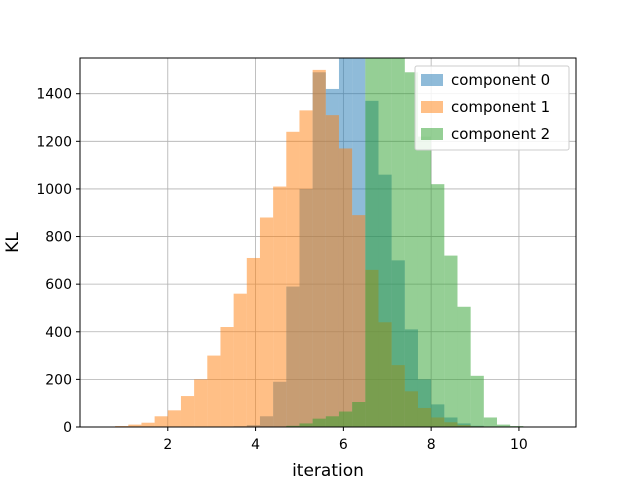  I want to click on y-axis-ticks: 0 200 400 600 800 1000 1200 1400, so click(58, 261).